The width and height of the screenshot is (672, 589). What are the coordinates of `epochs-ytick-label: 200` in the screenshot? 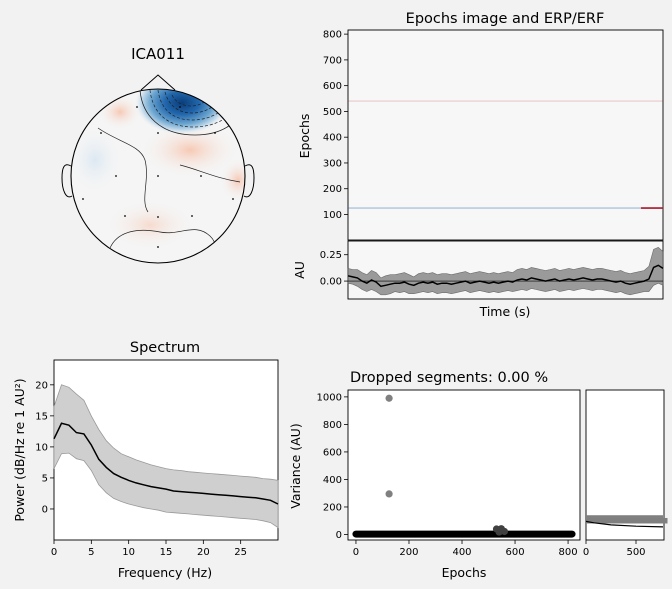 It's located at (332, 189).